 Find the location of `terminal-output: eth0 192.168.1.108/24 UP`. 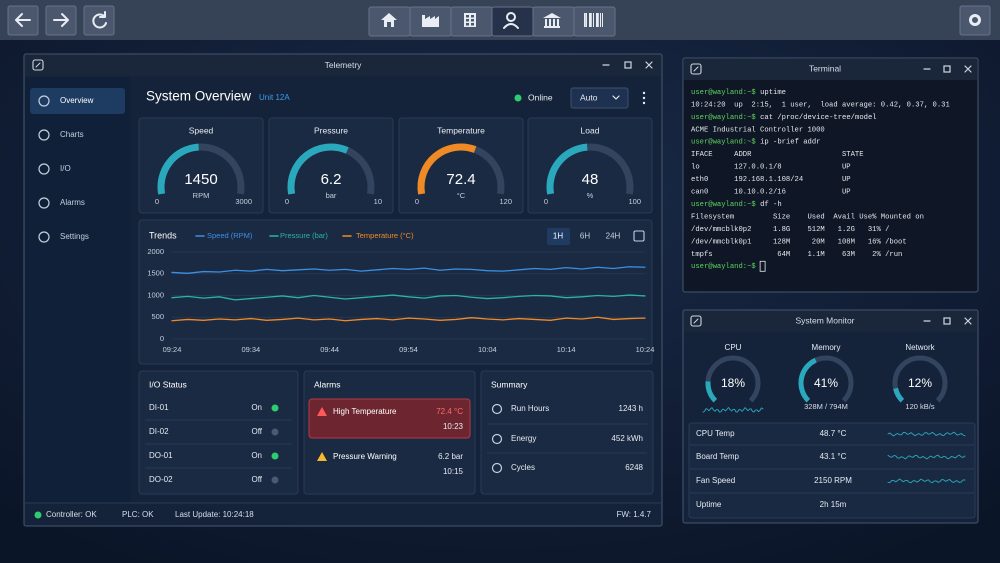

terminal-output: eth0 192.168.1.108/24 UP is located at coordinates (771, 180).